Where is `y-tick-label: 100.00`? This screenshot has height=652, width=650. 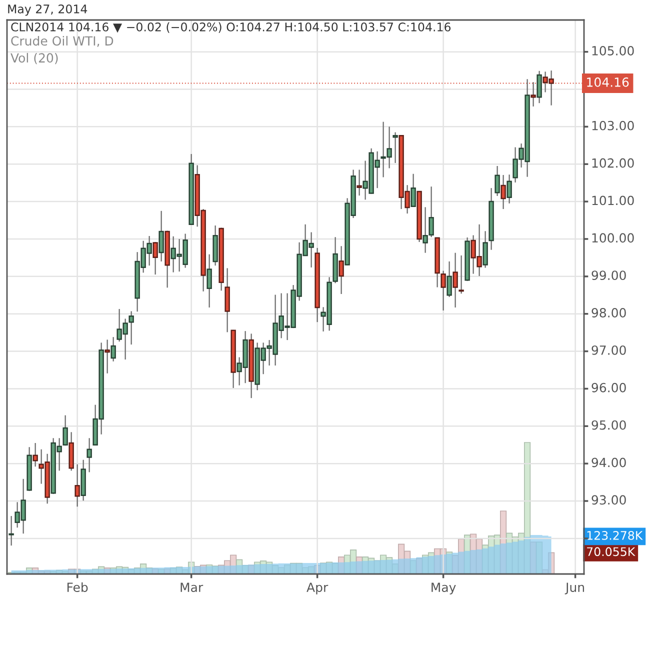
y-tick-label: 100.00 is located at coordinates (613, 238).